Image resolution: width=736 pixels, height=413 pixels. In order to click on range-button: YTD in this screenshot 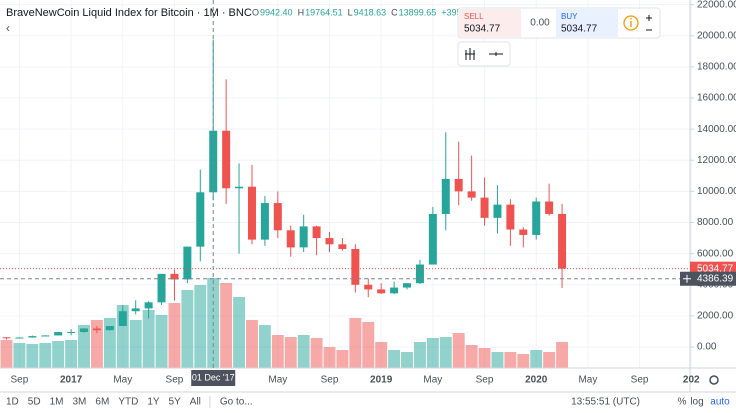, I will do `click(128, 402)`.